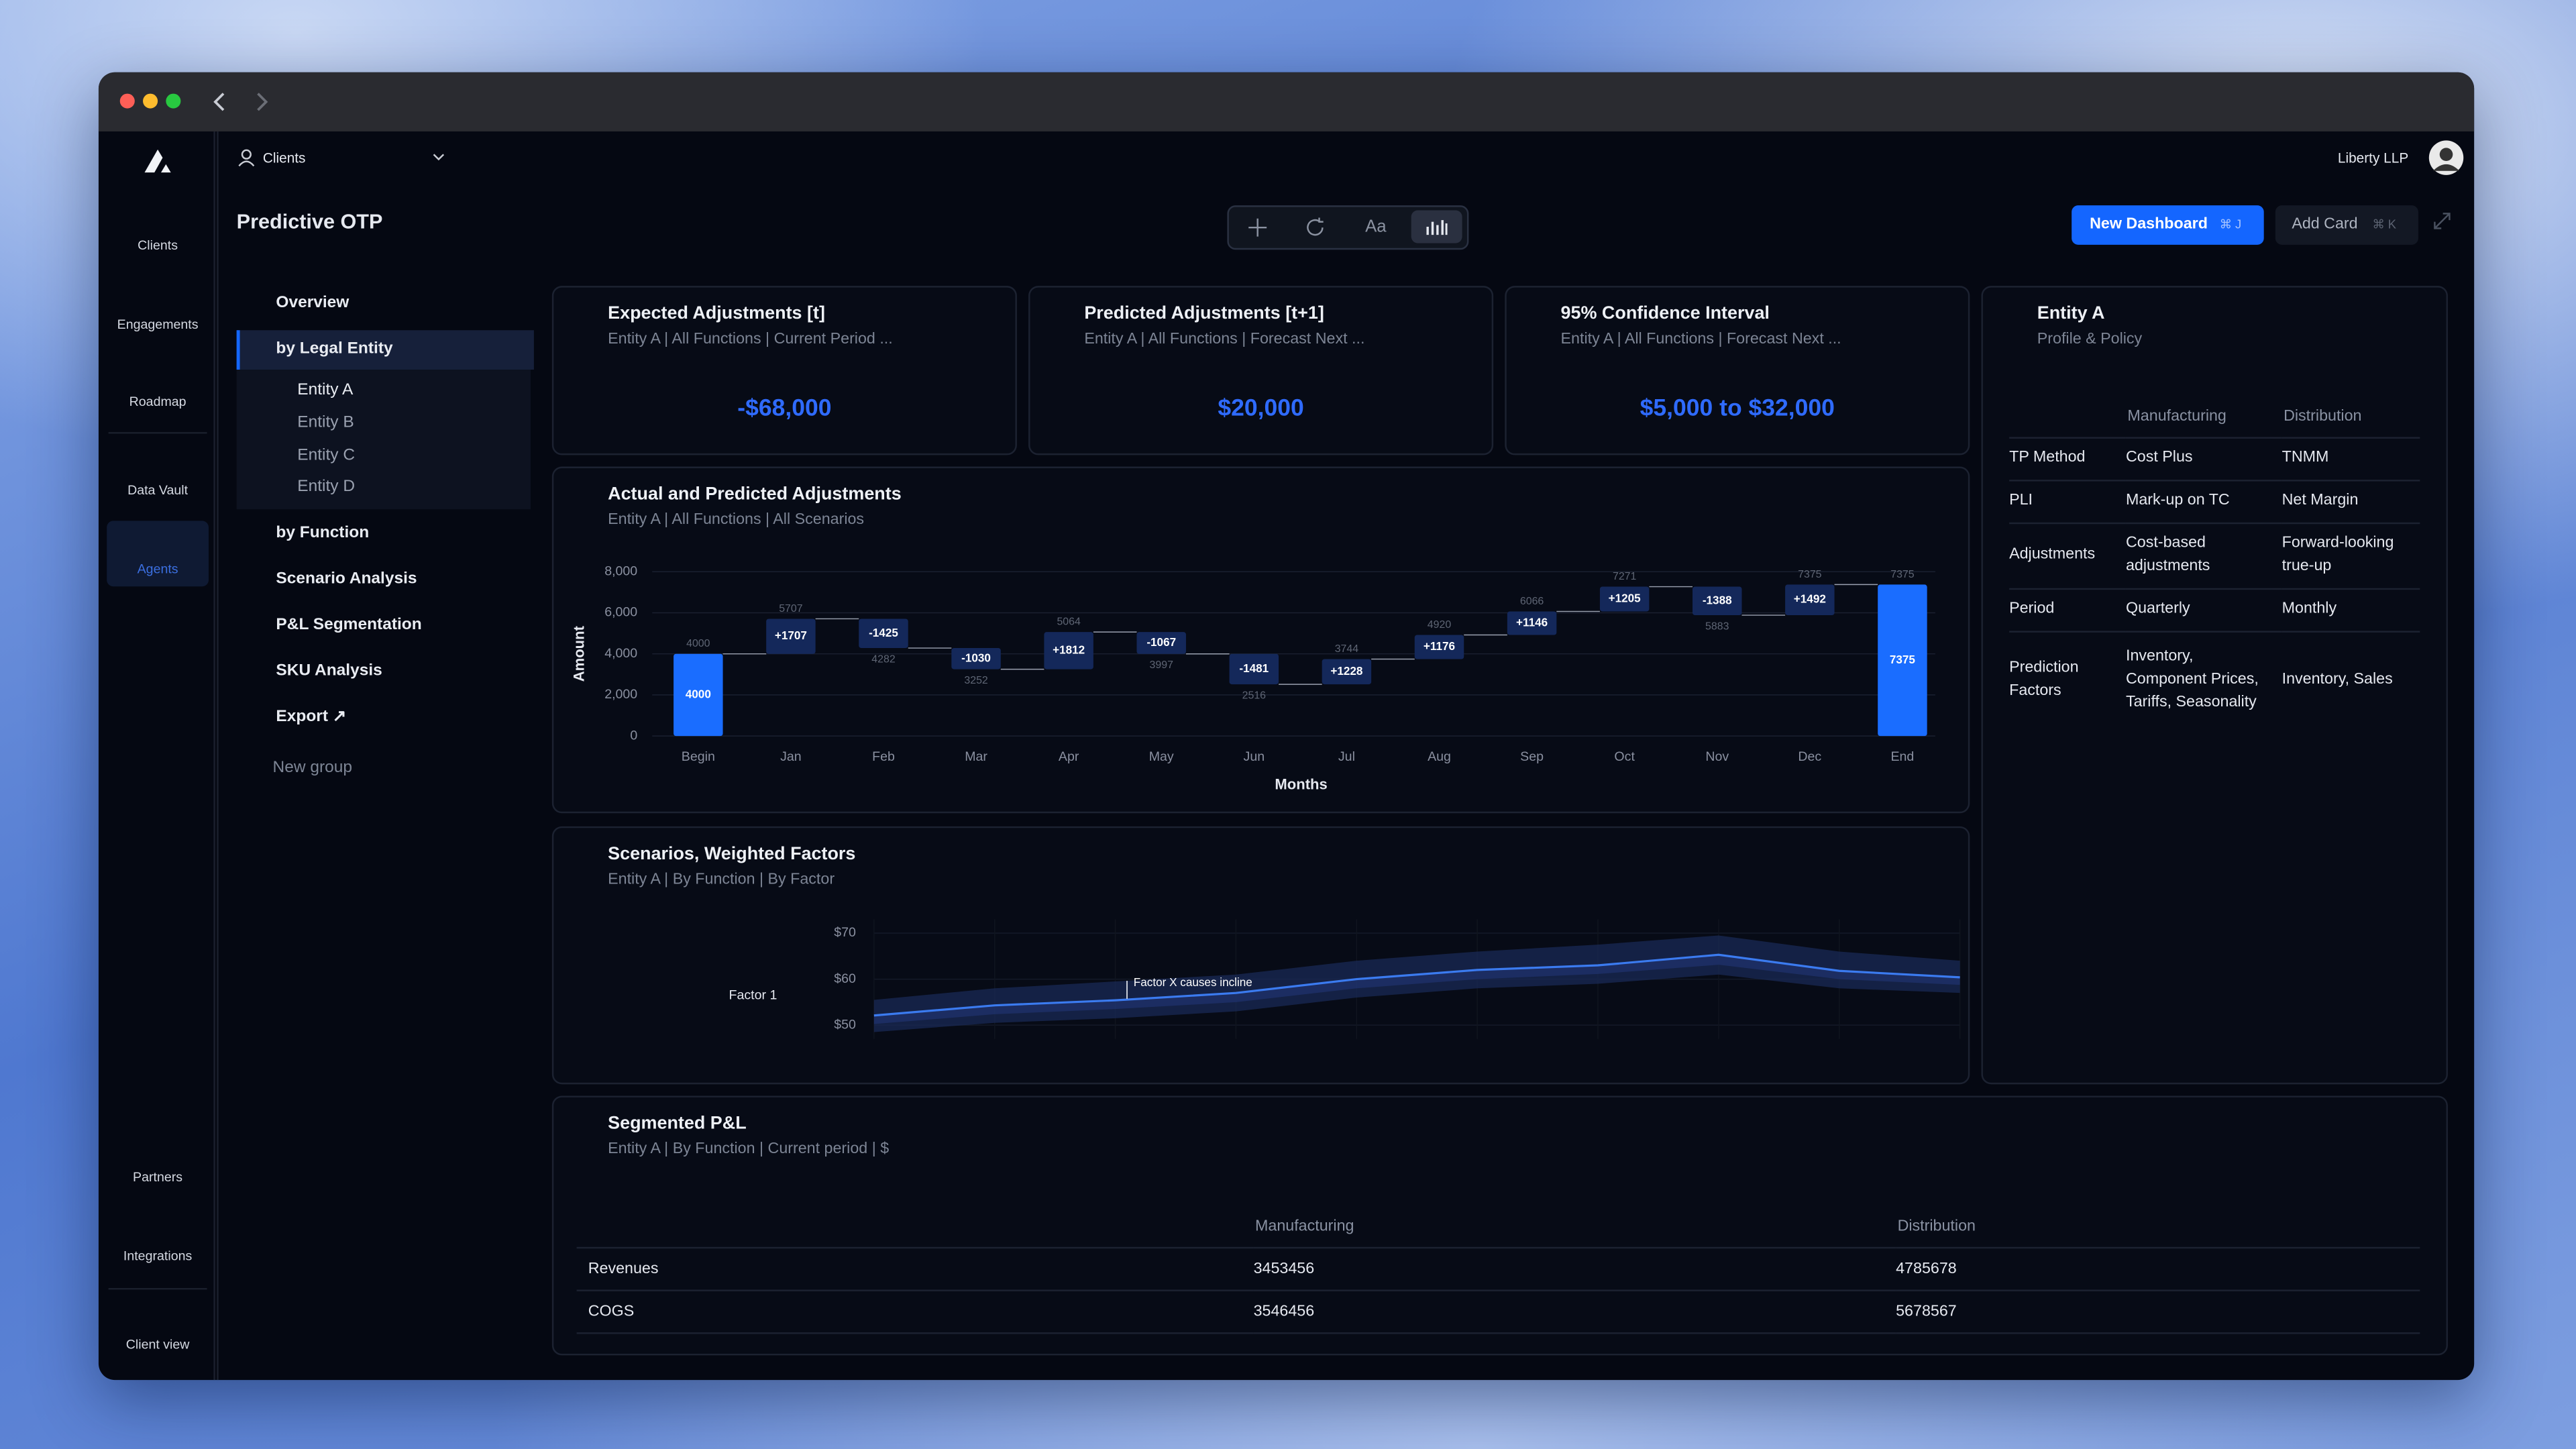 The height and width of the screenshot is (1449, 2576). What do you see at coordinates (326, 456) in the screenshot?
I see `tree-child: Entity C` at bounding box center [326, 456].